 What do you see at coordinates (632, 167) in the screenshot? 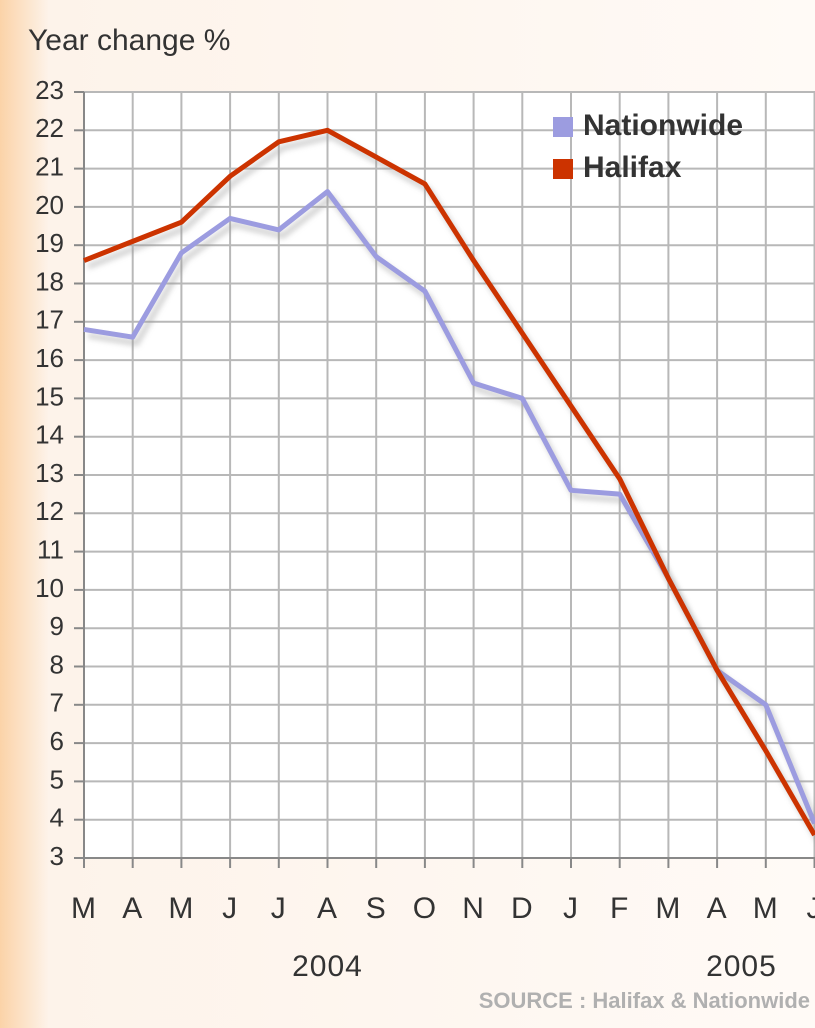
I see `legend-label: Halifax` at bounding box center [632, 167].